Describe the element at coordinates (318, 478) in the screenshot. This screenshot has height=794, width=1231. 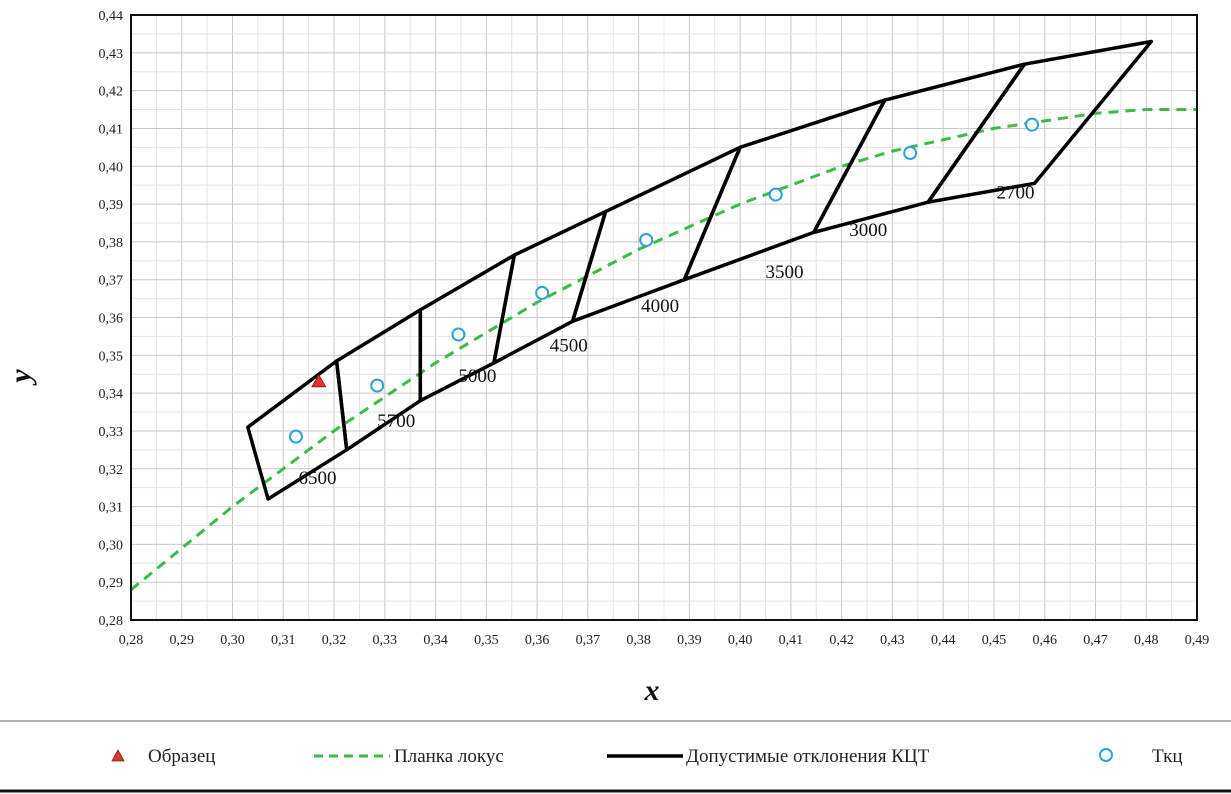
I see `cct-label: 6500` at that location.